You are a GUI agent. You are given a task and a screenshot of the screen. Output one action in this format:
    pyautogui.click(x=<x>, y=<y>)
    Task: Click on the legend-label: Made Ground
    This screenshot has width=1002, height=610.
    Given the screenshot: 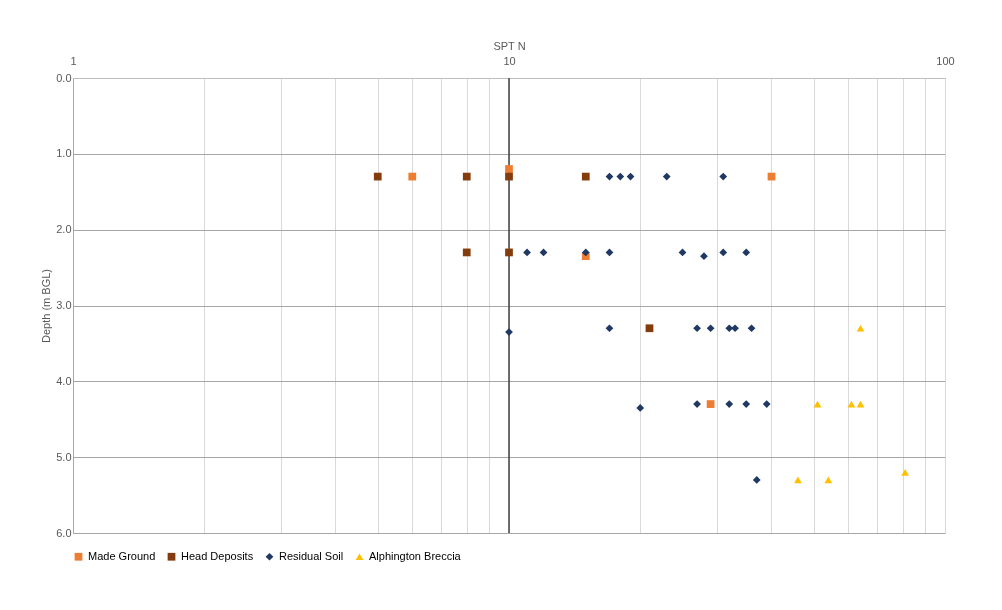 What is the action you would take?
    pyautogui.click(x=122, y=555)
    